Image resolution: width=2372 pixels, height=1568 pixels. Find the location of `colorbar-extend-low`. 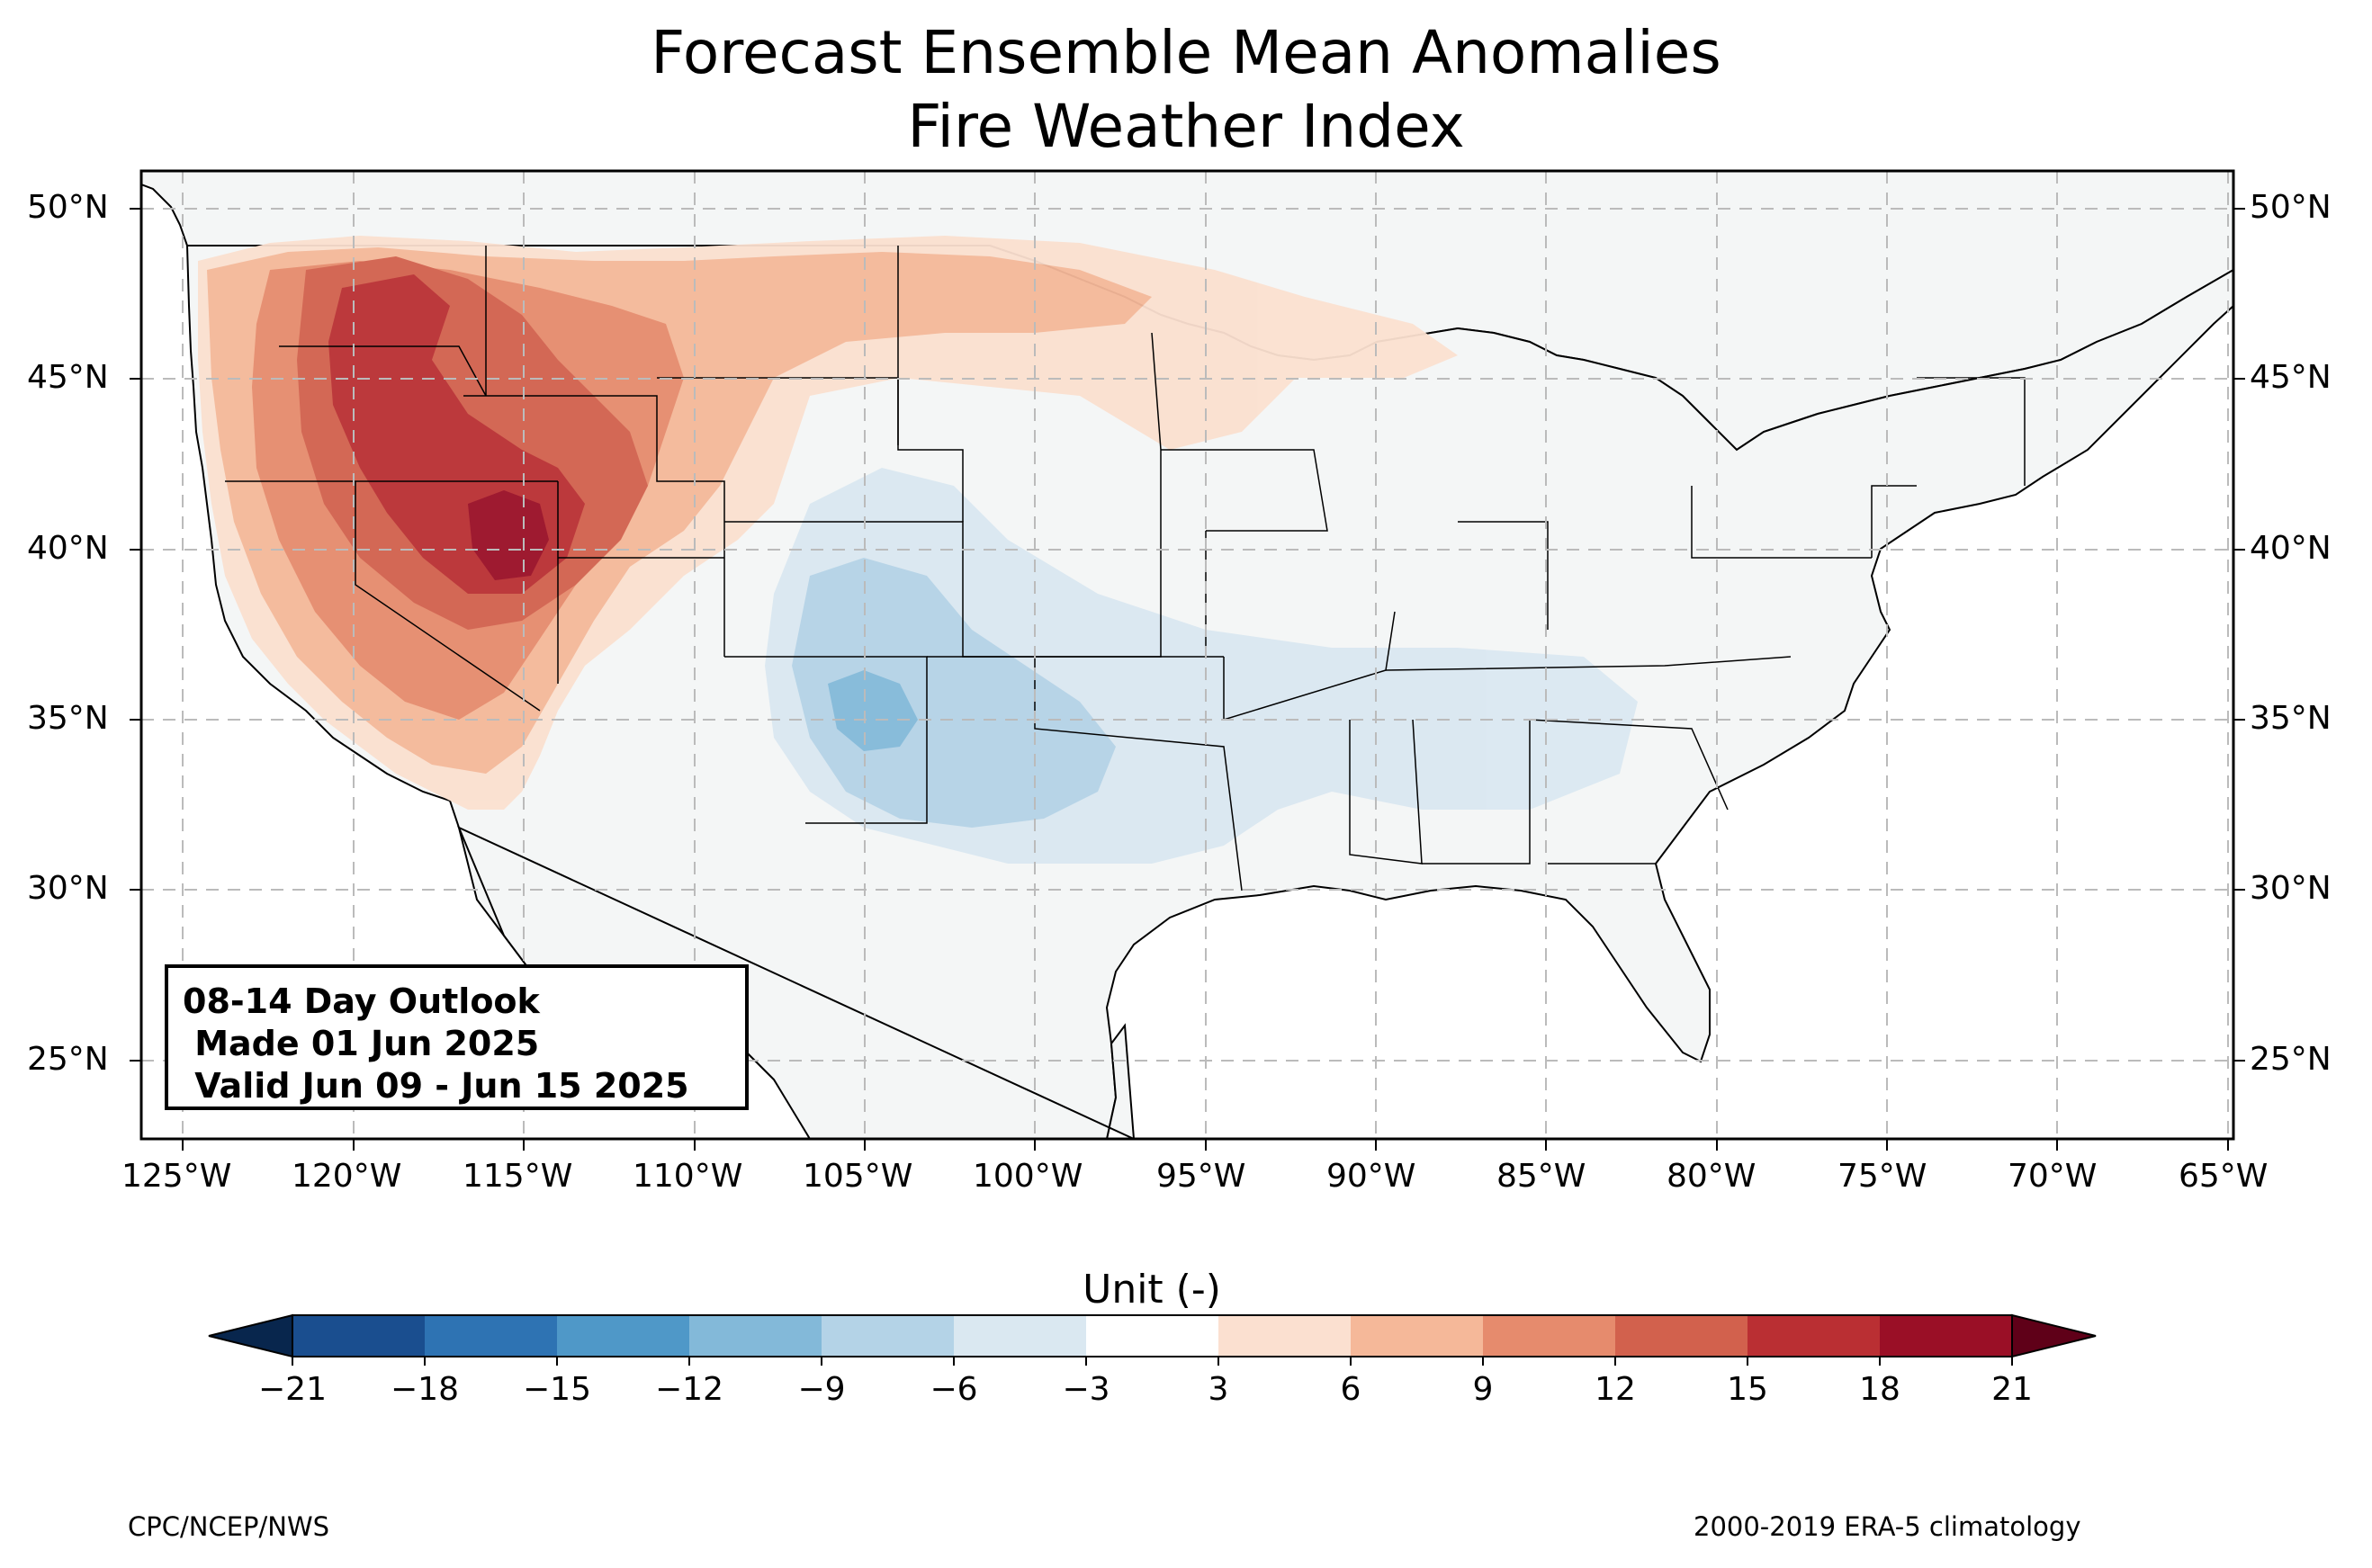

colorbar-extend-low is located at coordinates (250, 1335).